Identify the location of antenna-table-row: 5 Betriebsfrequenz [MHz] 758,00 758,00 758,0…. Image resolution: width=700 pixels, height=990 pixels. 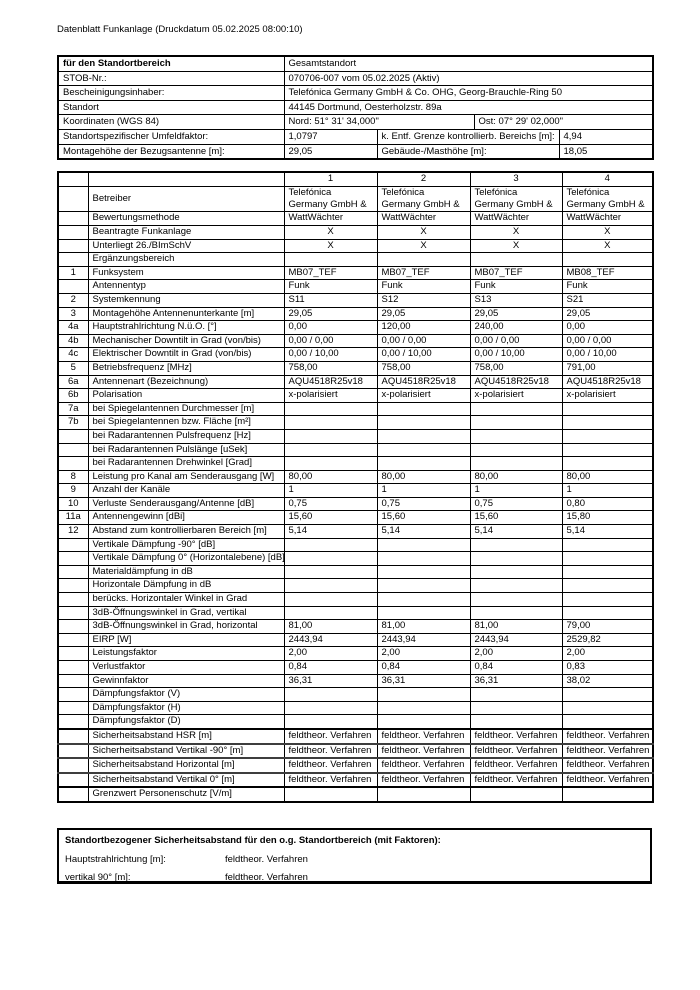
(355, 368).